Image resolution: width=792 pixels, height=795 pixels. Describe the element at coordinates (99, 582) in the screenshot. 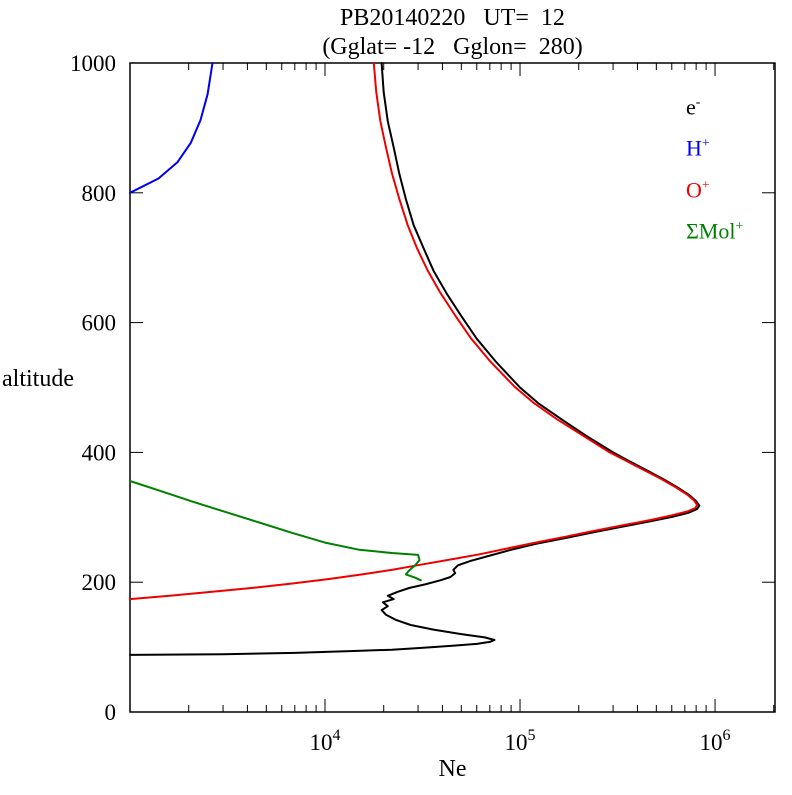

I see `svg-text: 200` at that location.